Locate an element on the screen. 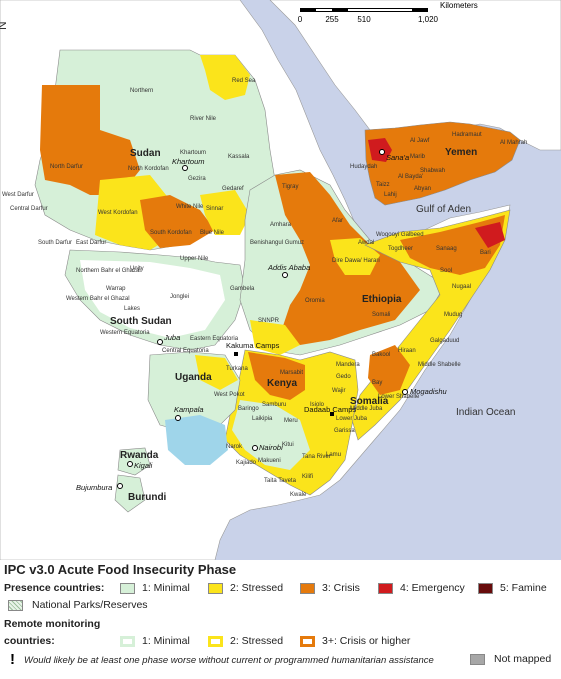 This screenshot has width=561, height=679. label-central-equatoria: Central Equatoria is located at coordinates (185, 351).